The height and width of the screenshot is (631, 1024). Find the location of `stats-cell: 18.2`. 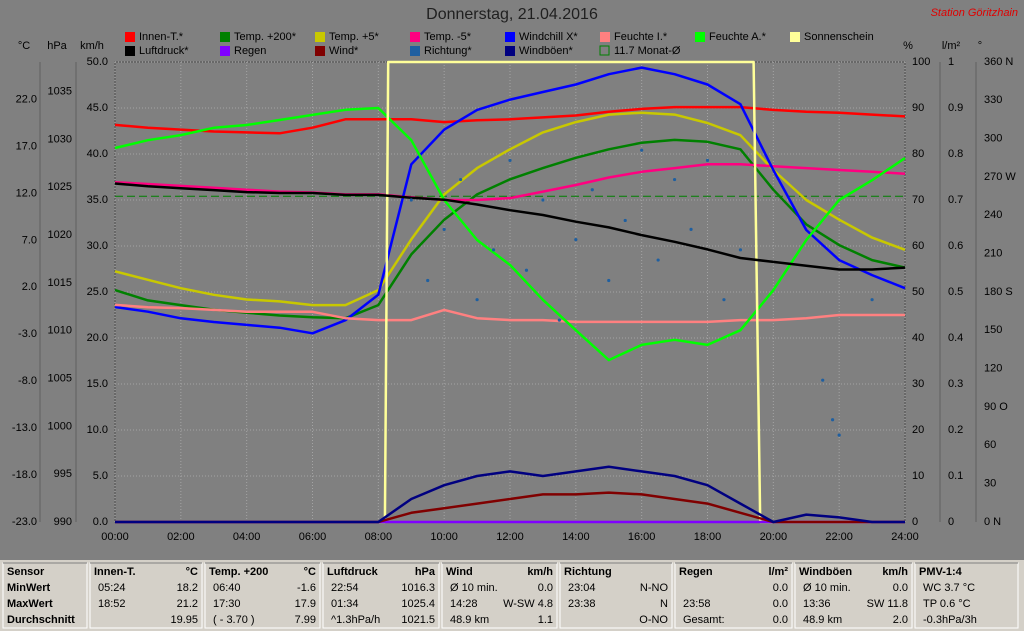

stats-cell: 18.2 is located at coordinates (187, 588).